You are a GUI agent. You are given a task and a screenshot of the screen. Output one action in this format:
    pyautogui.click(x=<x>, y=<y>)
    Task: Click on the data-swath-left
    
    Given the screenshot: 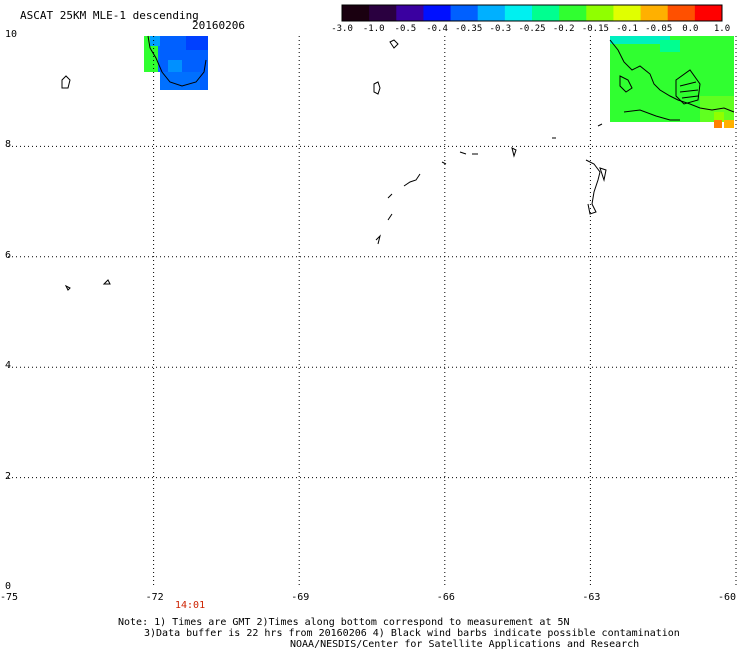 What is the action you would take?
    pyautogui.click(x=176, y=63)
    